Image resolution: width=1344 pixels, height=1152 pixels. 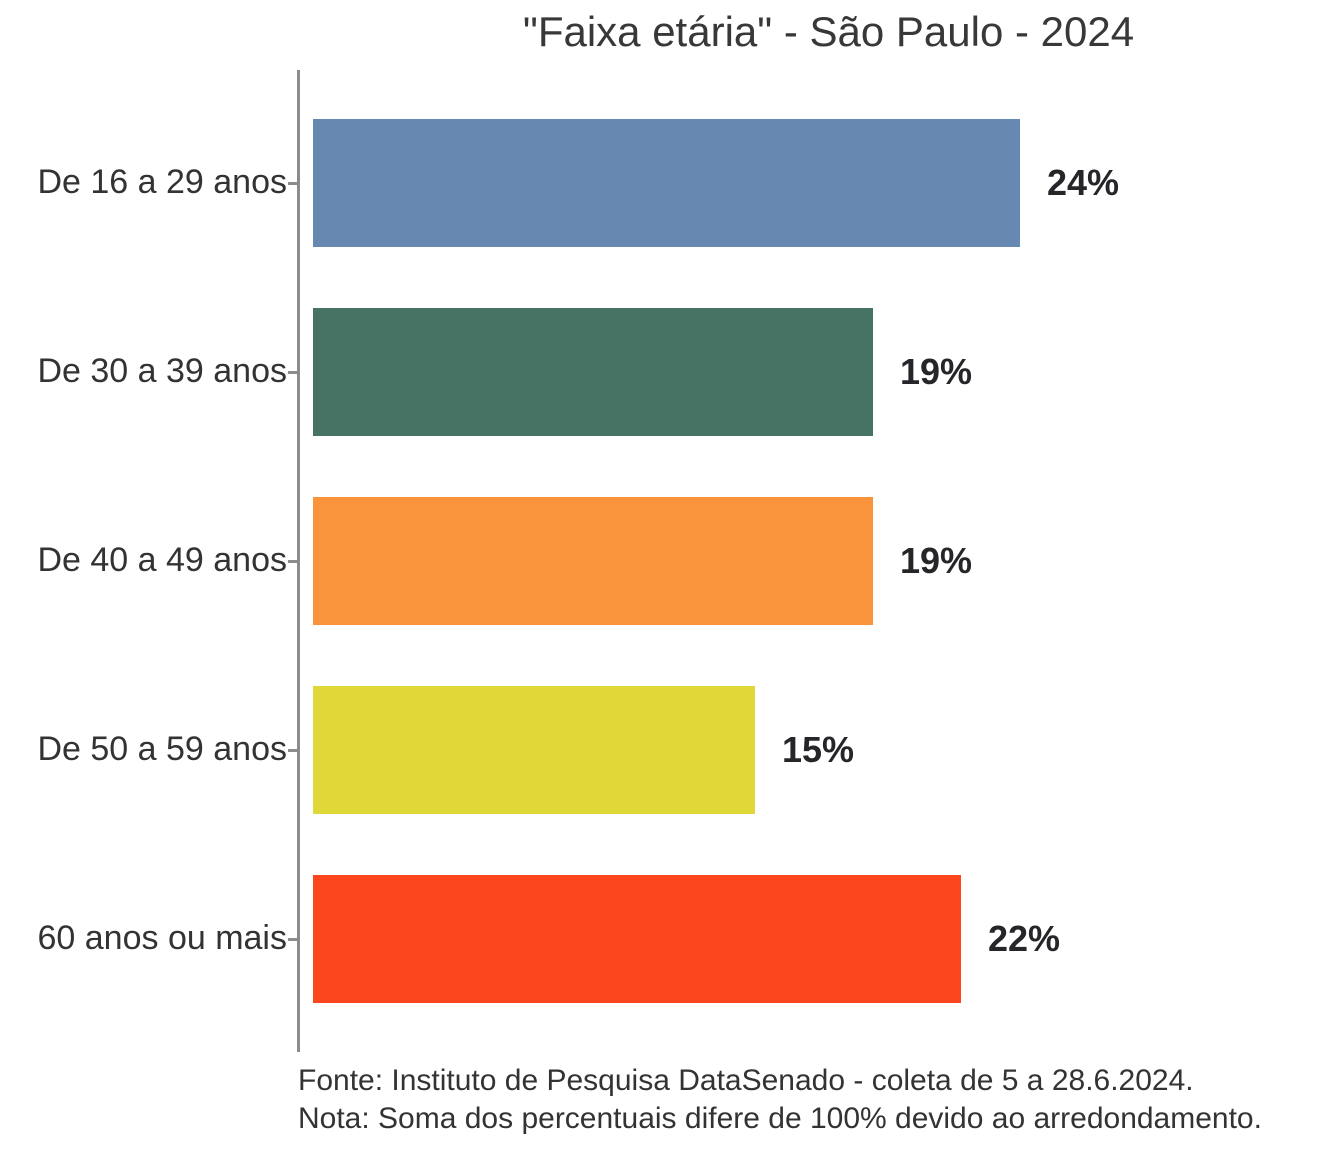 What do you see at coordinates (1024, 938) in the screenshot?
I see `value-label: 22%` at bounding box center [1024, 938].